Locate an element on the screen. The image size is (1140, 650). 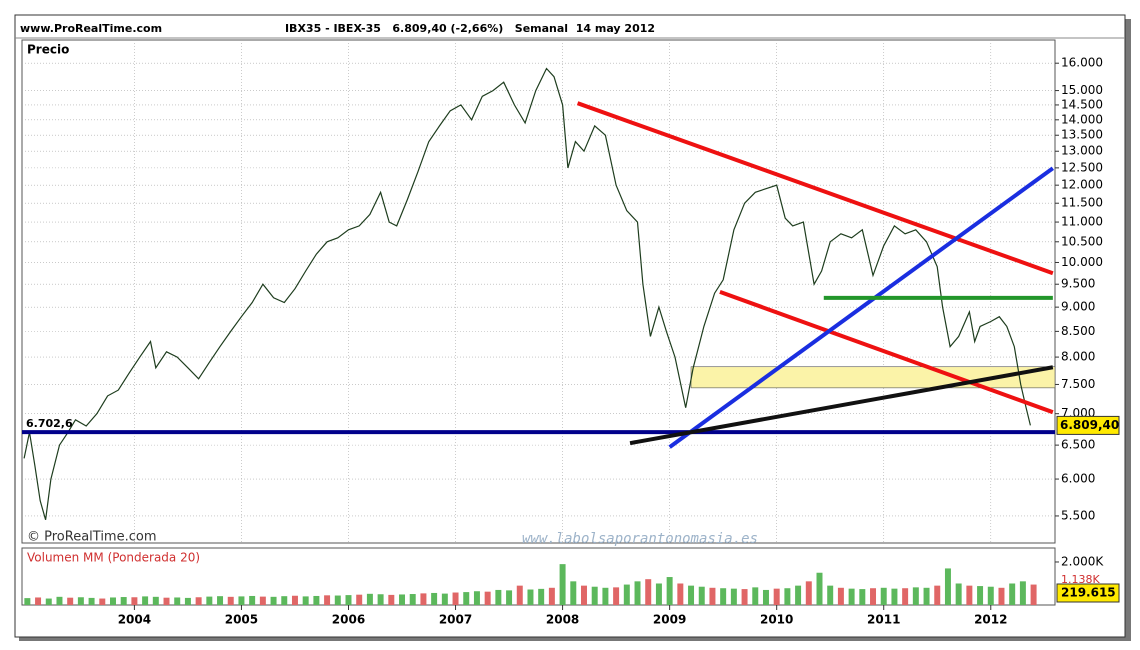
last-volume-label: 219.615 is located at coordinates (1088, 593).